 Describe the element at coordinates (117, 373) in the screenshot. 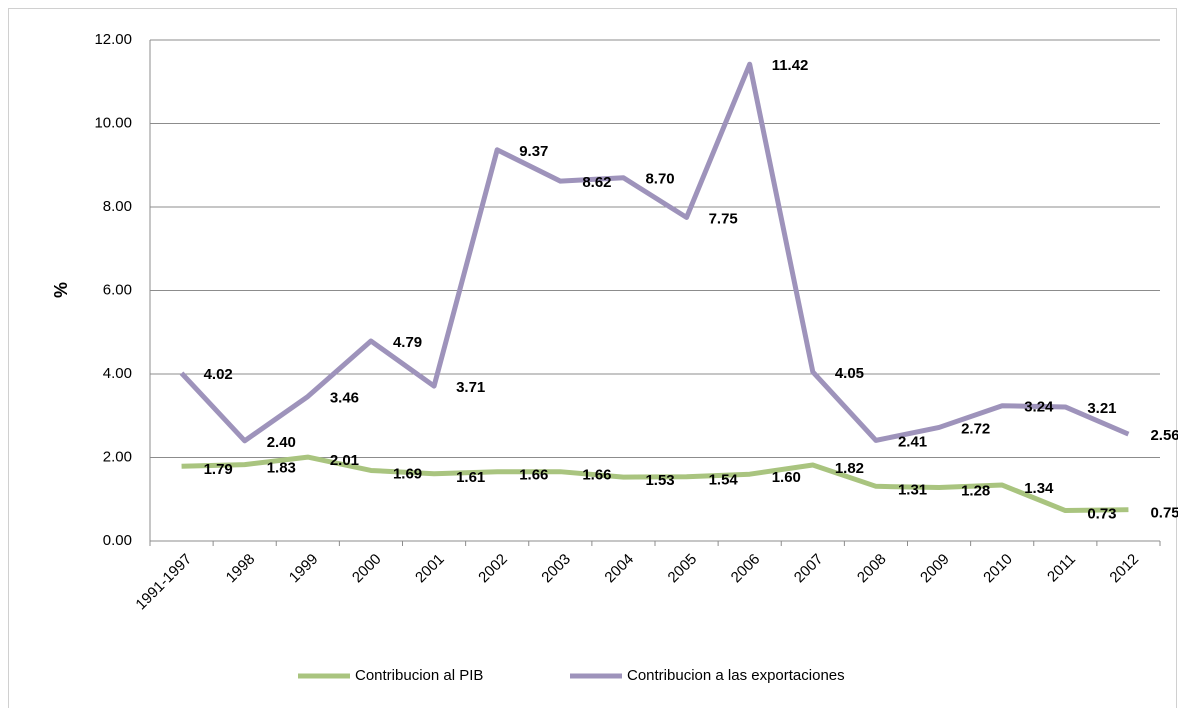

I see `y-tick-label: 4.00` at that location.